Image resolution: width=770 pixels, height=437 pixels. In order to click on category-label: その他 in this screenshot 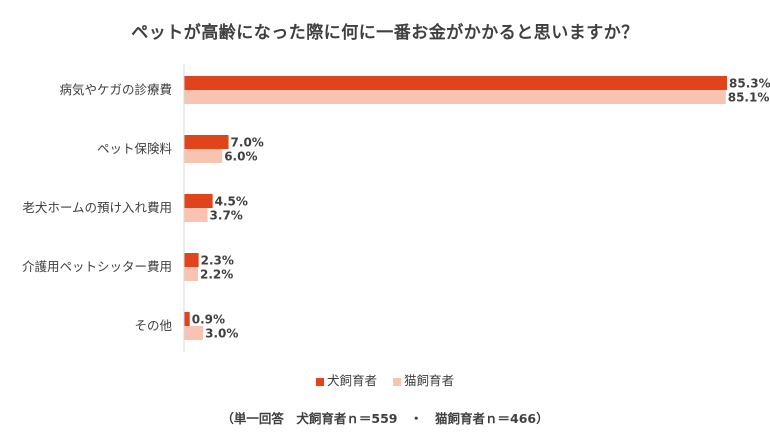, I will do `click(153, 325)`.